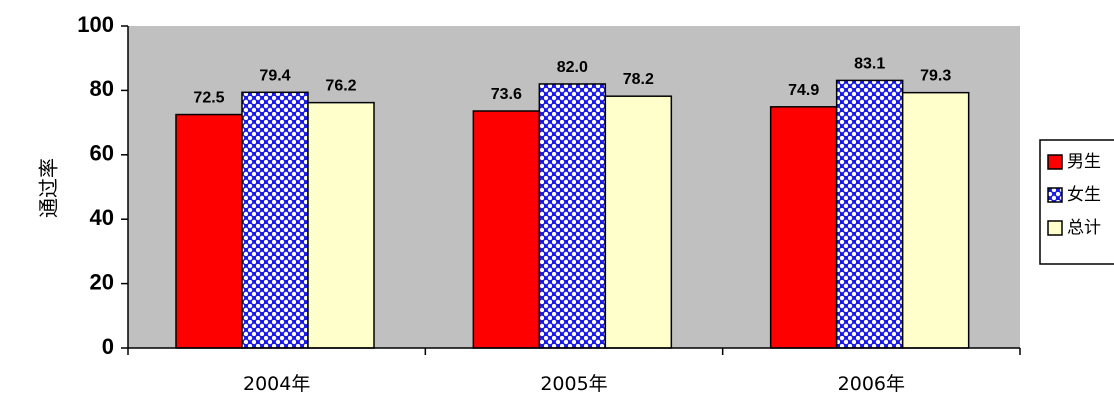  Describe the element at coordinates (1084, 162) in the screenshot. I see `legend-label: 男生` at that location.